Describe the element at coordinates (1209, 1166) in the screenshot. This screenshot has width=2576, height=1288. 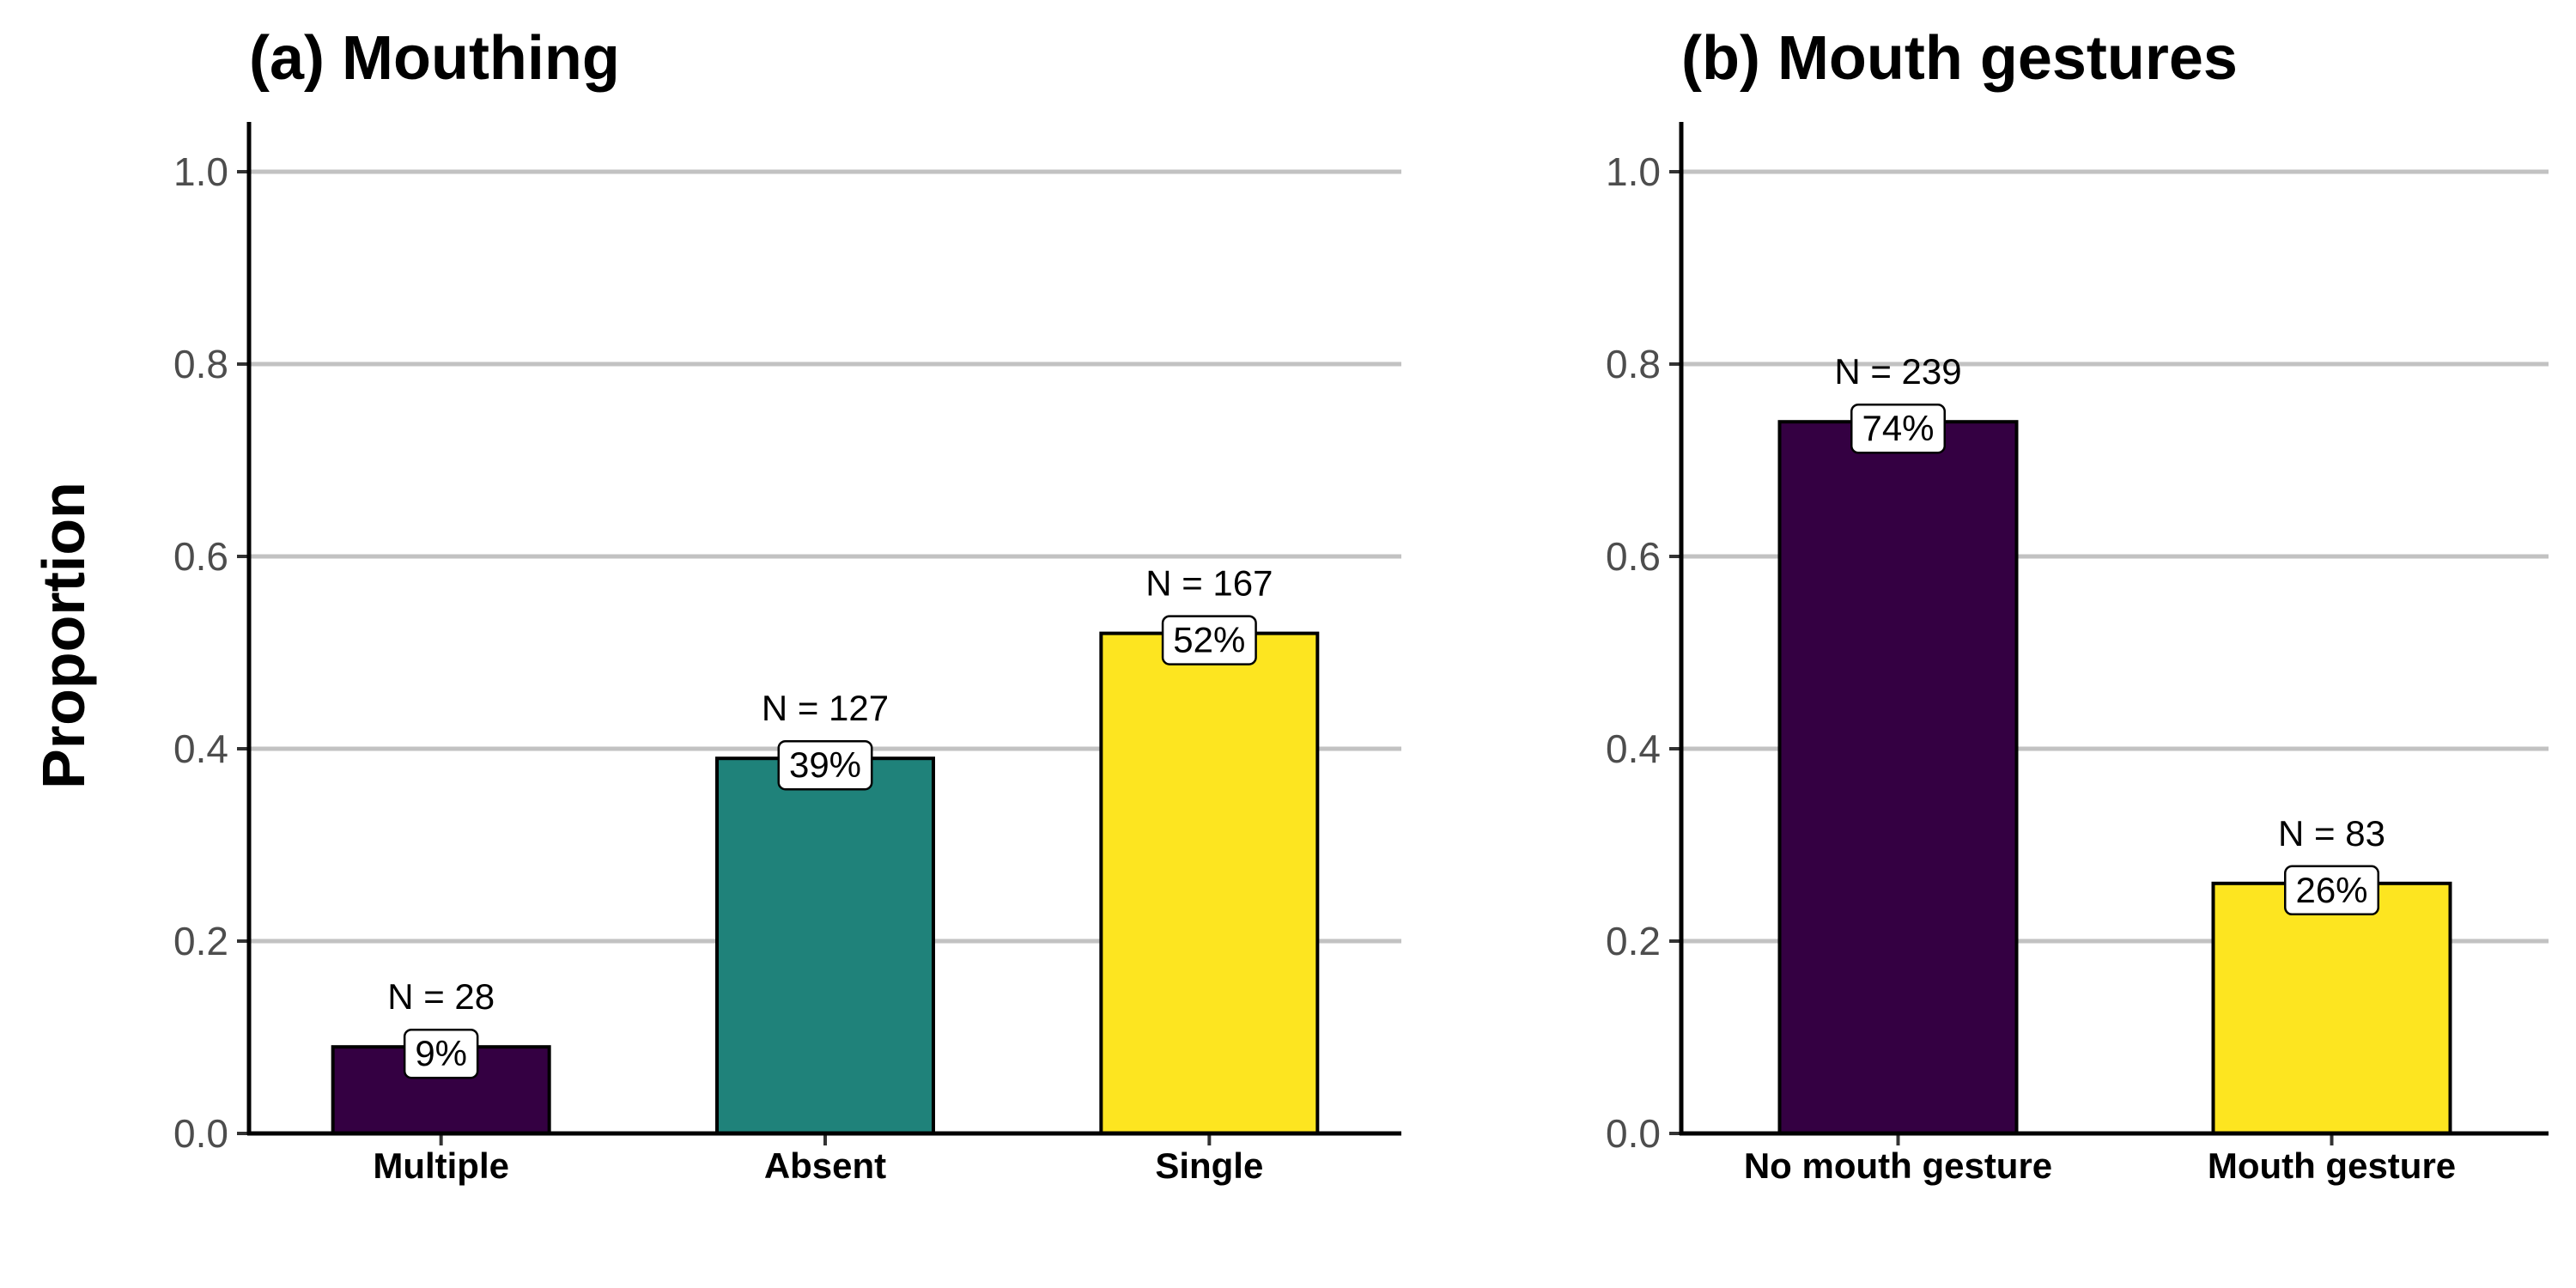
I see `x-tick-label: Single` at that location.